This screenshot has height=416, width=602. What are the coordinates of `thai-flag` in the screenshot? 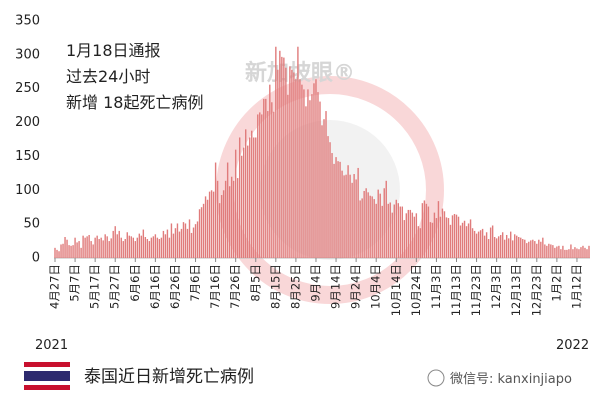 It's located at (47, 376).